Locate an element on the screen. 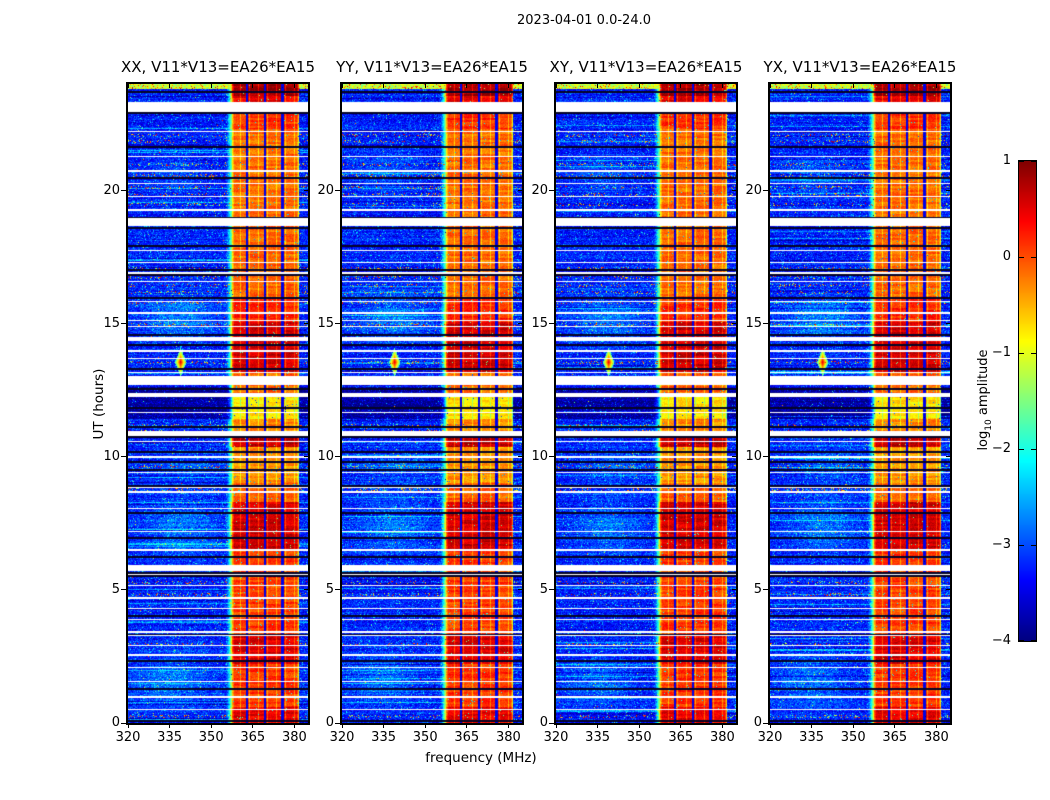  colorbar-tick-label: −3 is located at coordinates (1001, 544).